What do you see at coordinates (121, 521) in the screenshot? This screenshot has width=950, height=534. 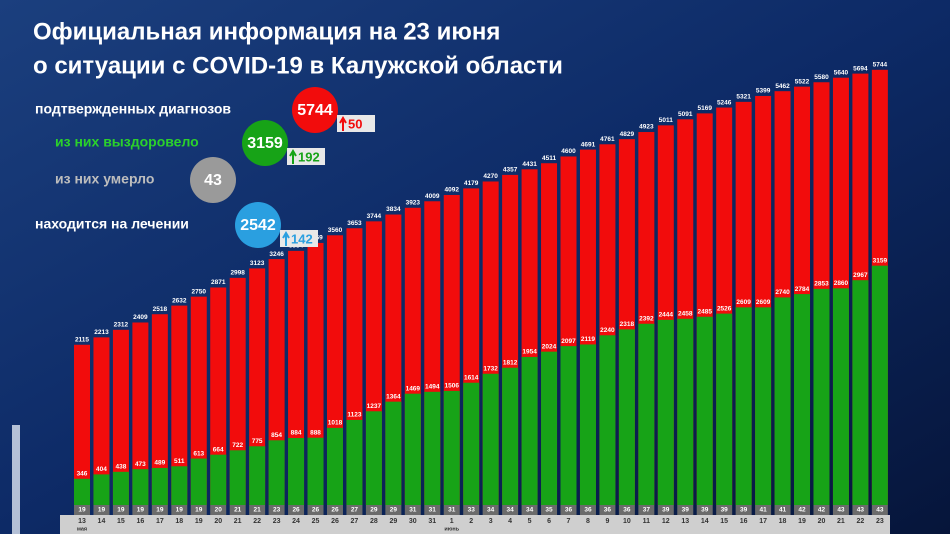 I see `x-tick-label: 15` at bounding box center [121, 521].